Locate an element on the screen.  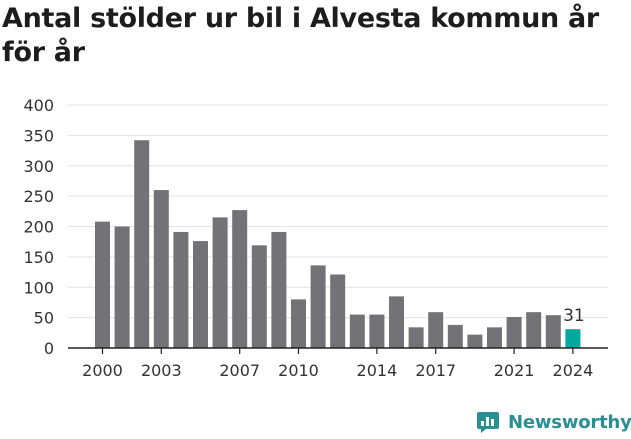
bar-2003 is located at coordinates (161, 269).